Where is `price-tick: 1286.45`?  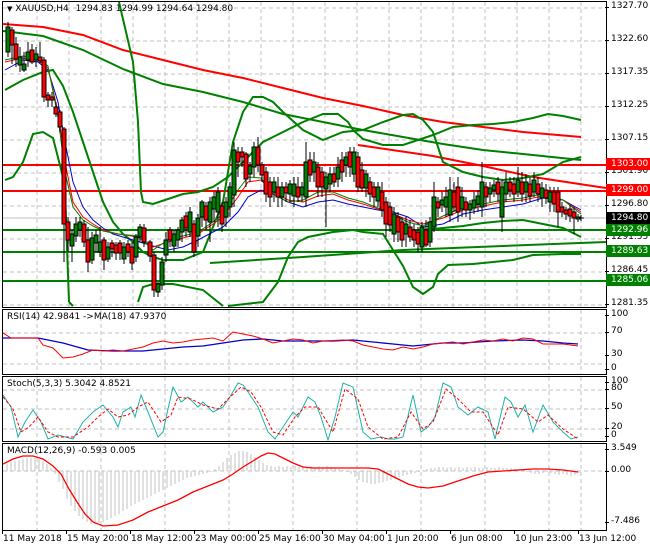 price-tick: 1286.45 is located at coordinates (626, 270).